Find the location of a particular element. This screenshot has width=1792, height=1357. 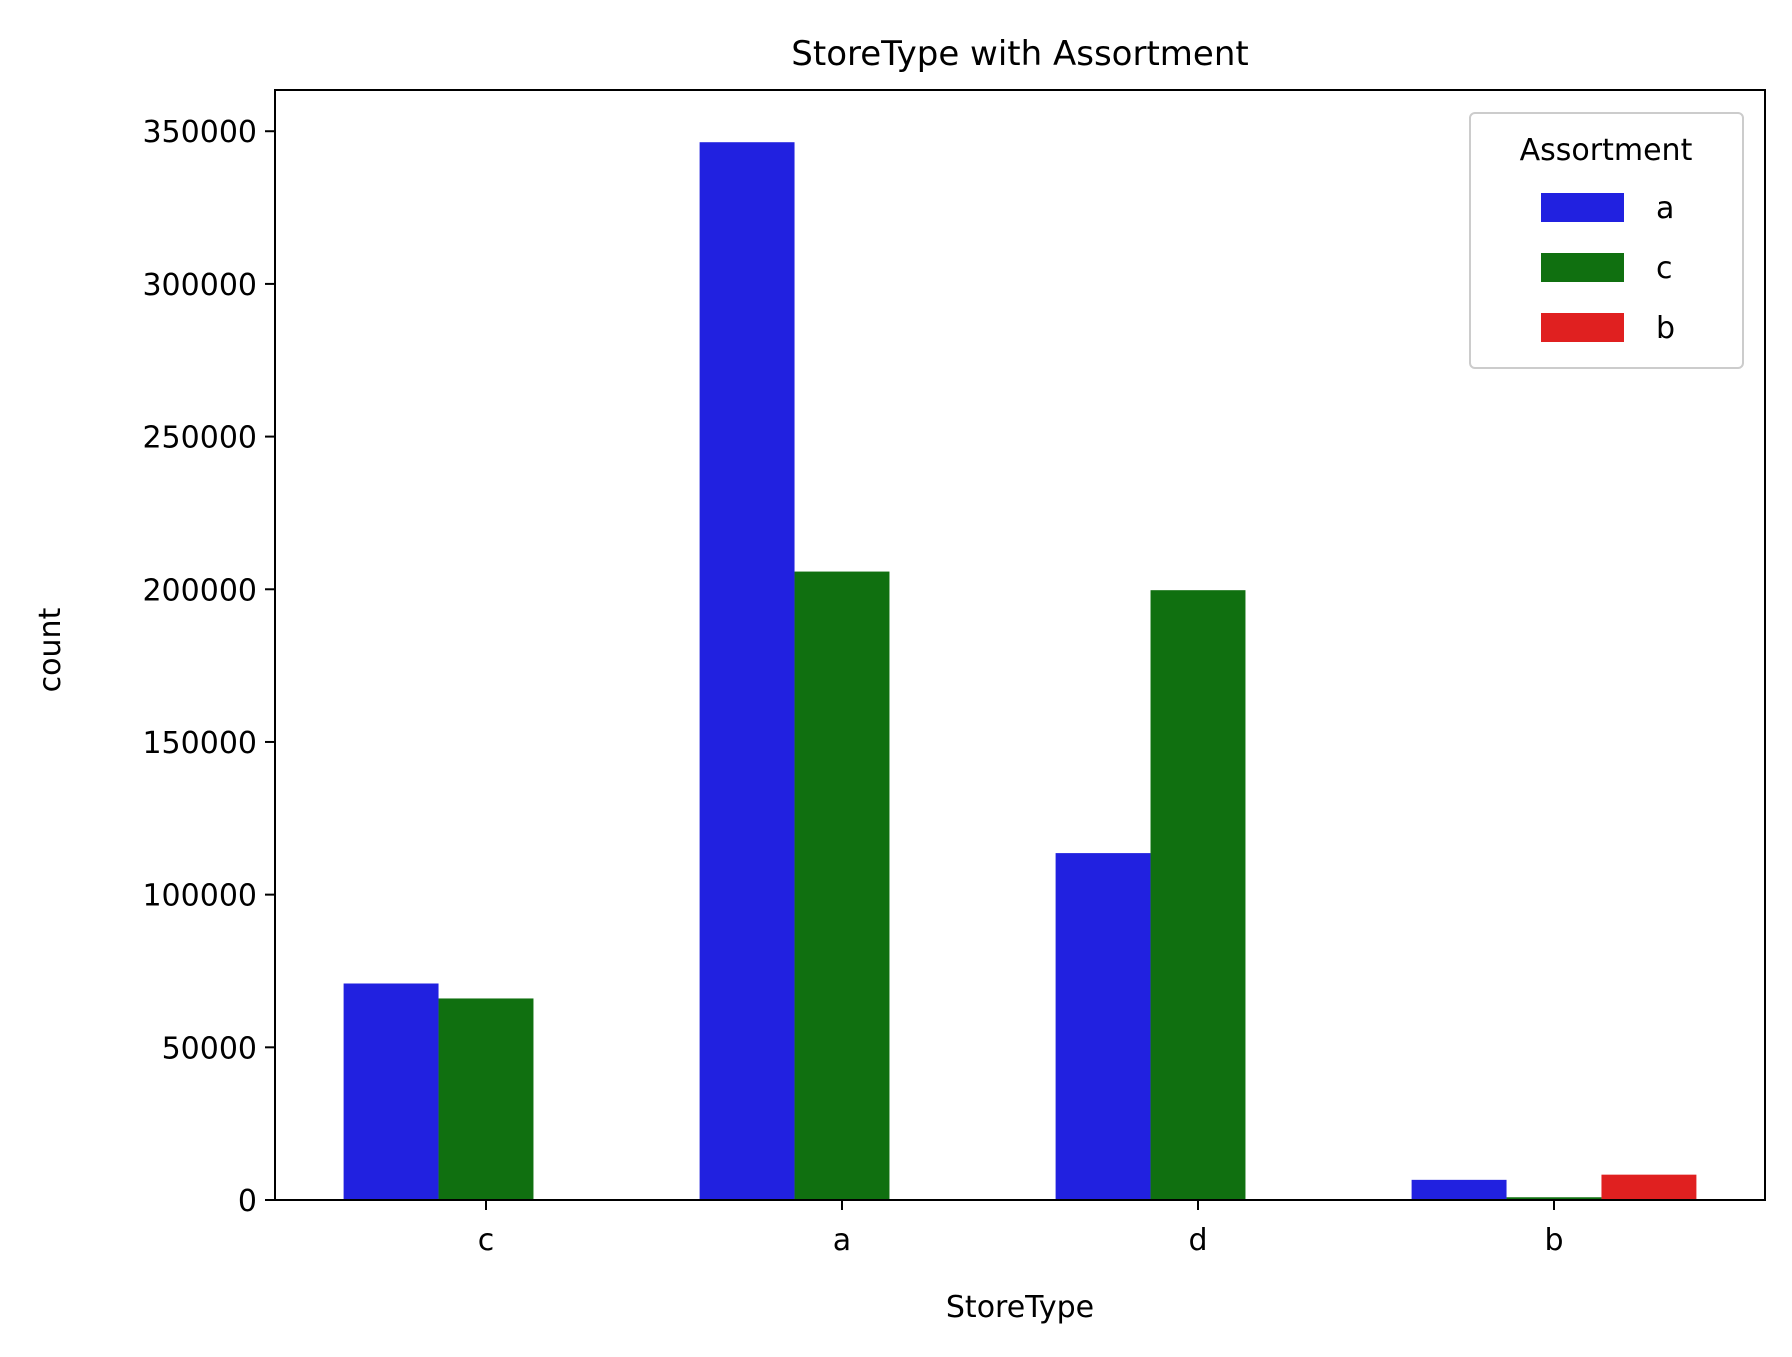

legend-box is located at coordinates (1606, 240).